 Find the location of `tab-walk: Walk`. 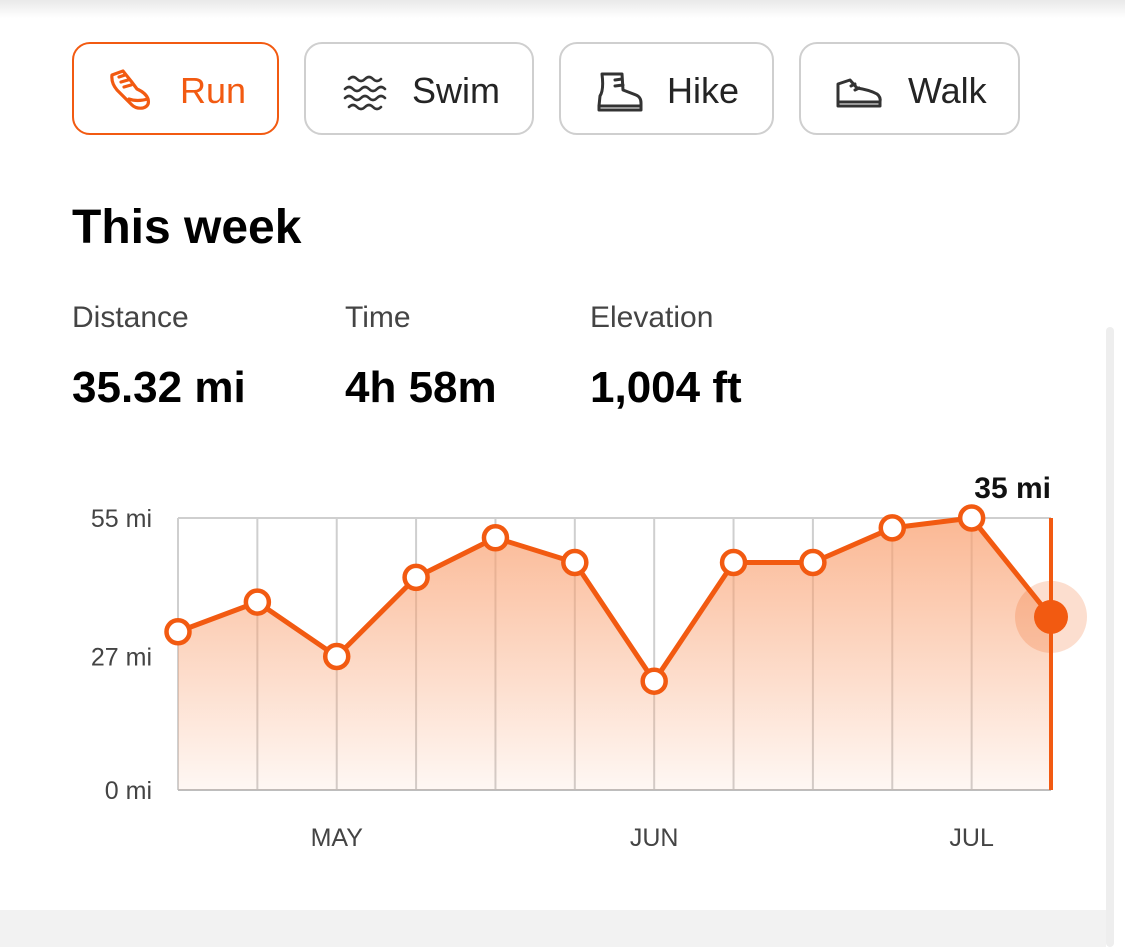

tab-walk: Walk is located at coordinates (909, 88).